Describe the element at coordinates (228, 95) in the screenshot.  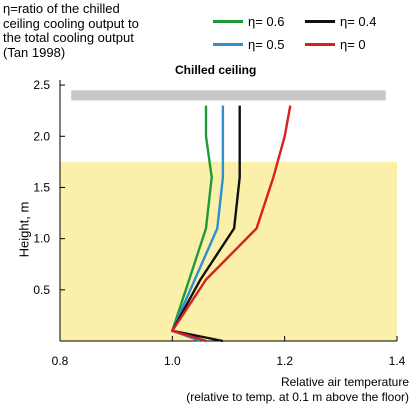
I see `chilled-ceiling-panel` at that location.